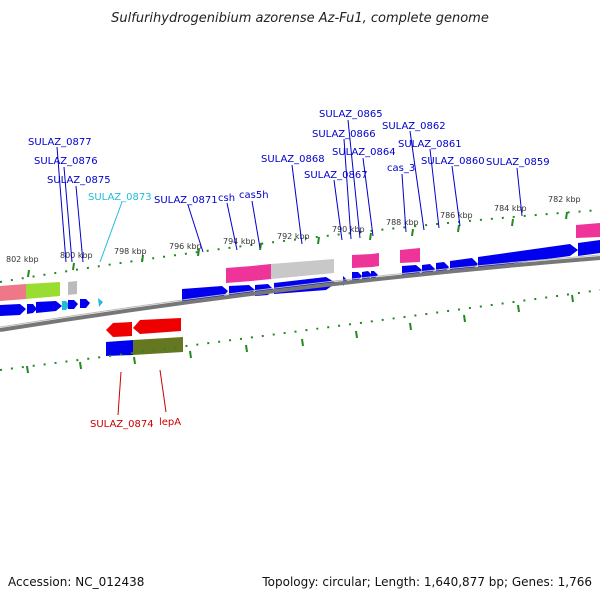  Describe the element at coordinates (170, 422) in the screenshot. I see `gene-label: lepA` at that location.